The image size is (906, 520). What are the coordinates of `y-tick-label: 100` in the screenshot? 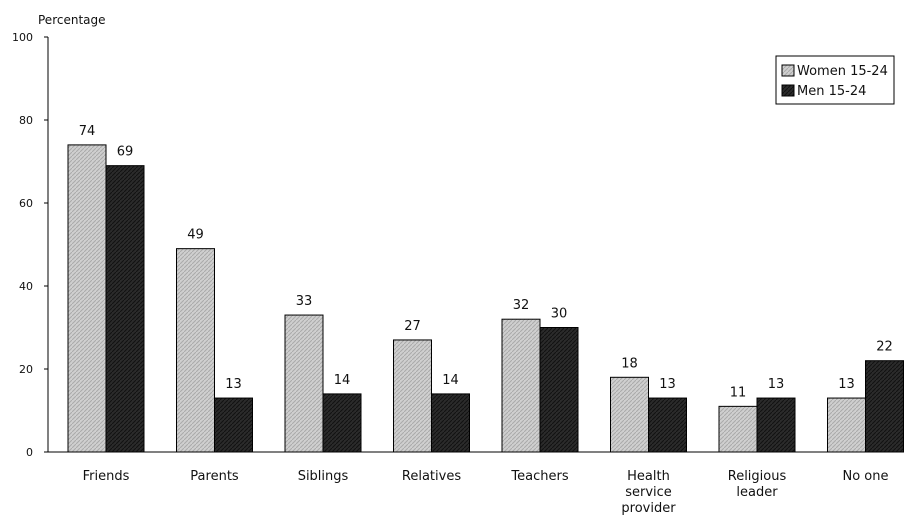 It's located at (22, 37).